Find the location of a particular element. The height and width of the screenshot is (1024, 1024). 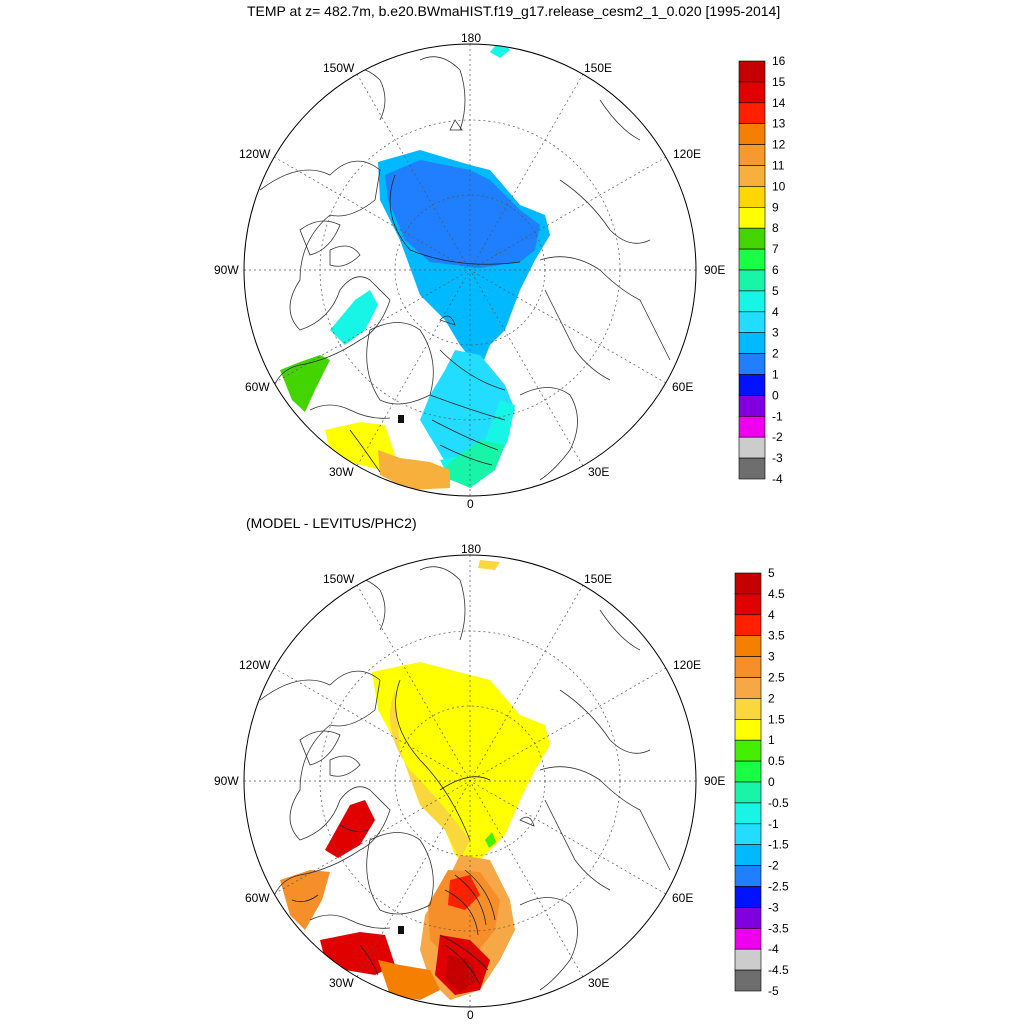

top-lon-150w-label: 150W is located at coordinates (339, 68).